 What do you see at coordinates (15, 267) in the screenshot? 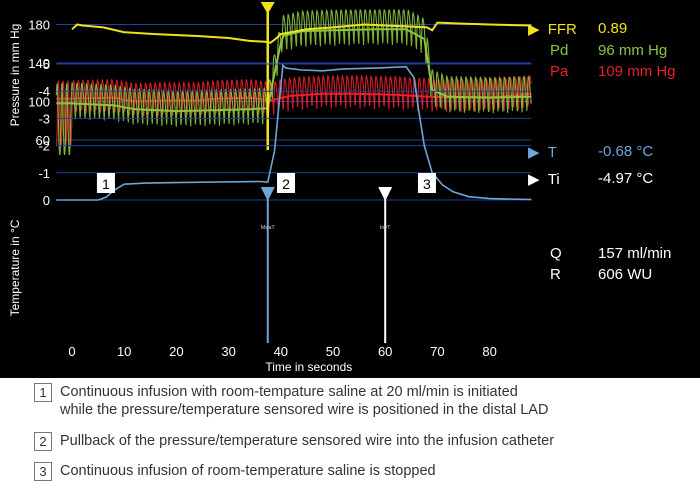
I see `temperature-axis-title: Temperature in °C` at bounding box center [15, 267].